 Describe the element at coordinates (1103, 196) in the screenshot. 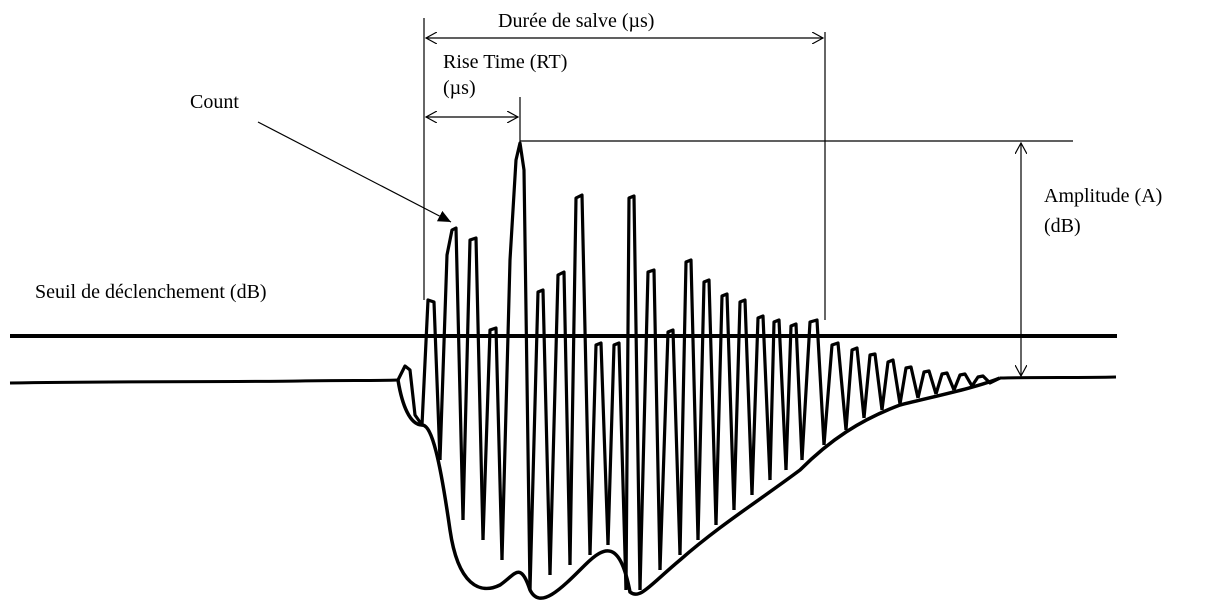

I see `amplitude-label: Amplitude (A)` at that location.